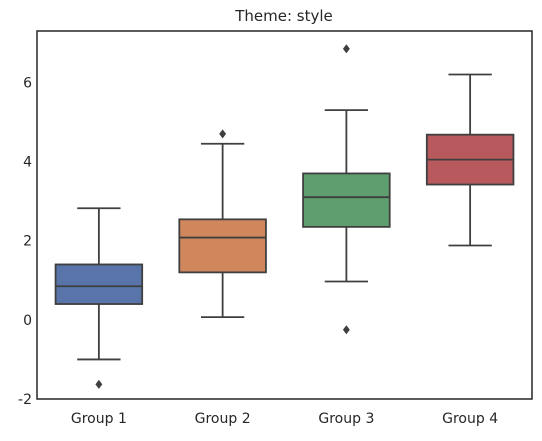  I want to click on chart-title: Theme: style, so click(283, 16).